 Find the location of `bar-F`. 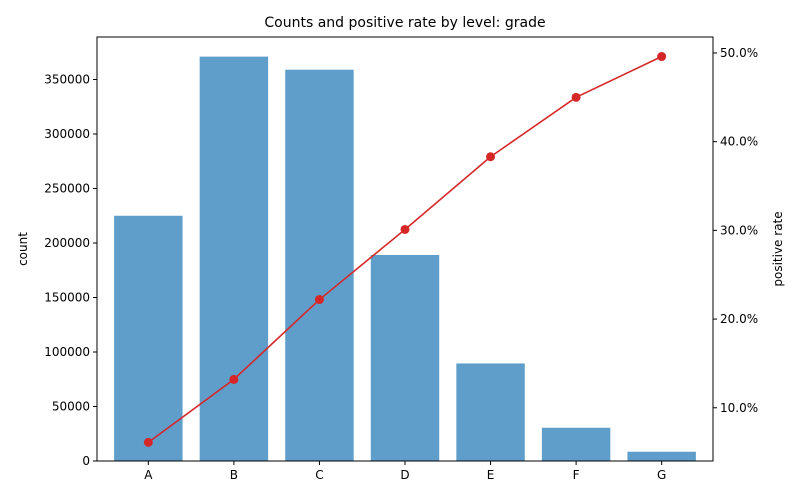

bar-F is located at coordinates (576, 444).